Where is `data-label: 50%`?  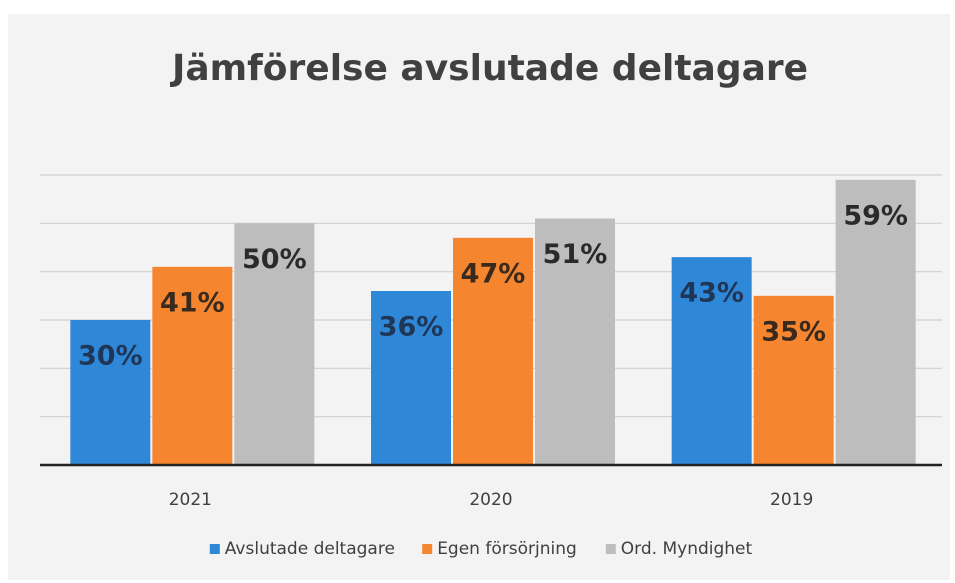 data-label: 50% is located at coordinates (274, 259).